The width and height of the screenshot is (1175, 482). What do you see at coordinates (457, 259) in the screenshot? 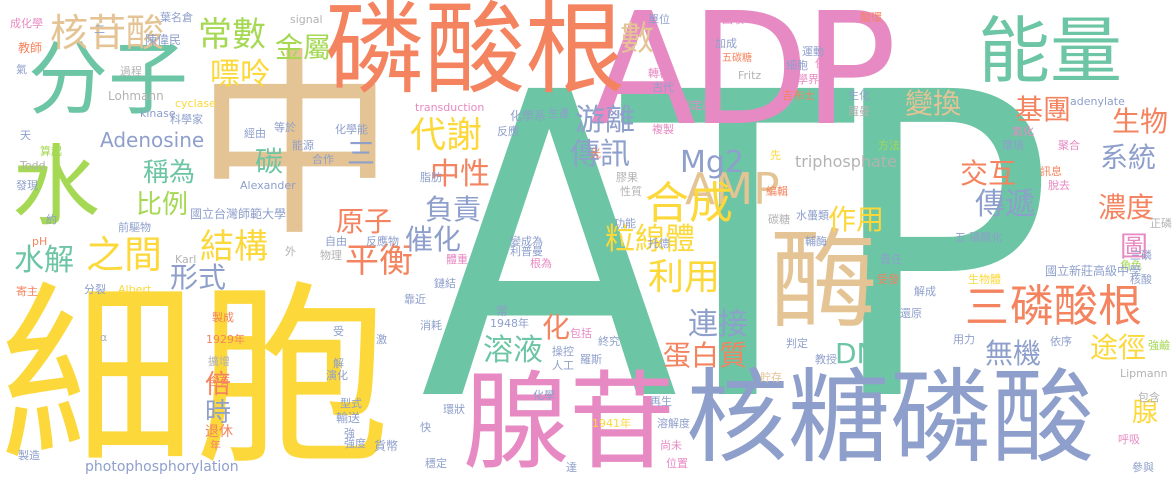
I see `word: 體重` at bounding box center [457, 259].